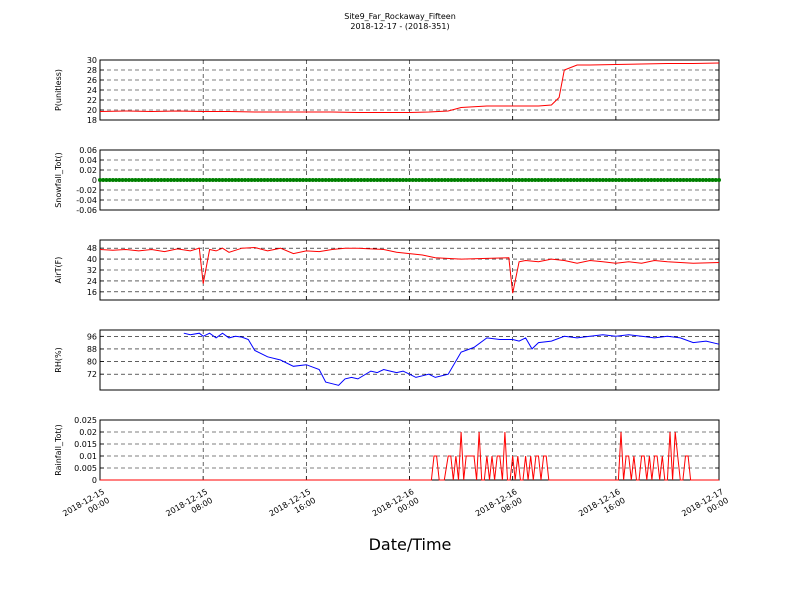  What do you see at coordinates (85, 444) in the screenshot?
I see `y-tick-label: 0.015` at bounding box center [85, 444].